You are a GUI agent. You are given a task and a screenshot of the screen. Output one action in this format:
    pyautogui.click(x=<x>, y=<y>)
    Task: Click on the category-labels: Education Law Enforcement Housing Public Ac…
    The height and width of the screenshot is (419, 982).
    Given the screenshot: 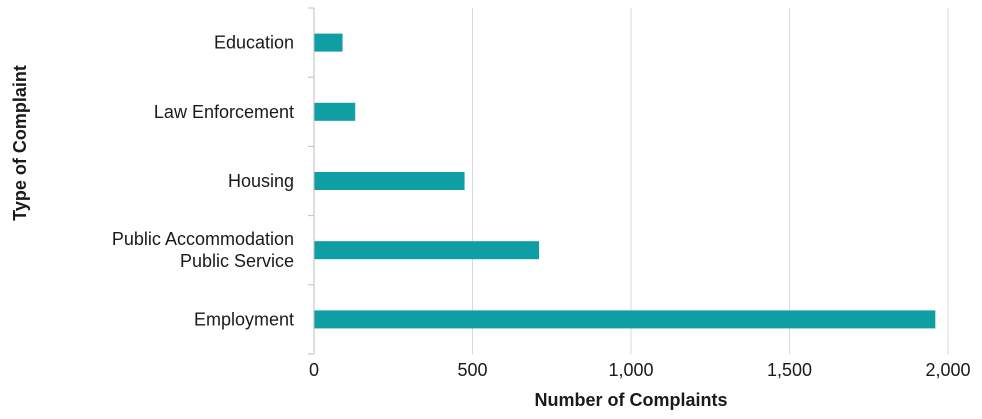 What is the action you would take?
    pyautogui.click(x=203, y=181)
    